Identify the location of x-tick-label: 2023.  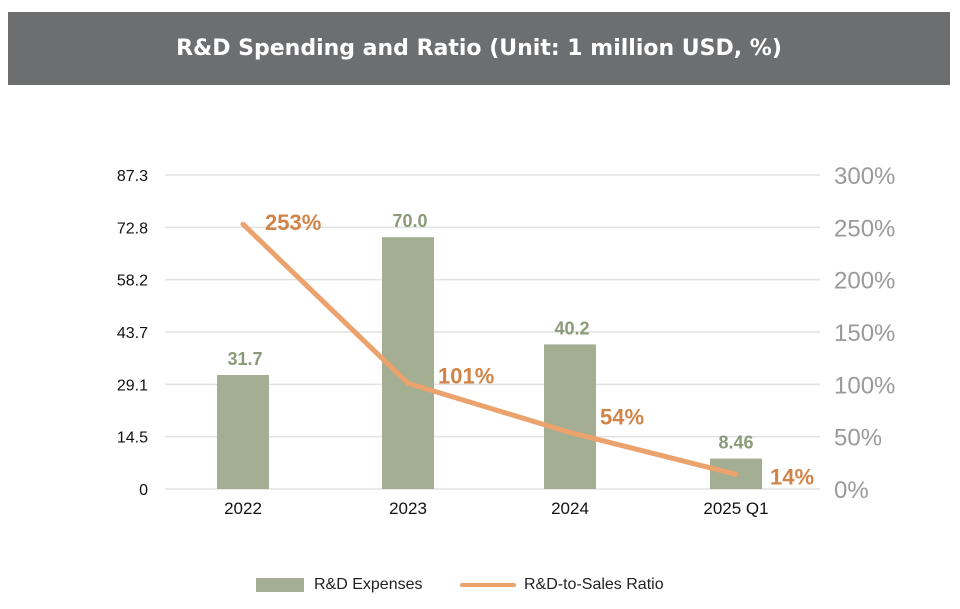
(408, 508).